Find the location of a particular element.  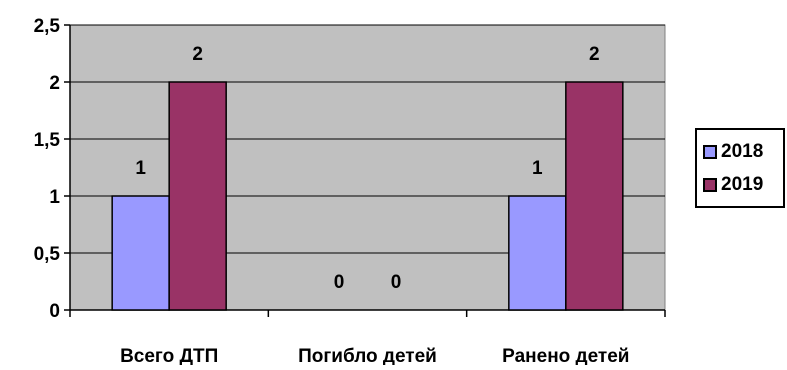

y-tick-label: 1,5 is located at coordinates (47, 140).